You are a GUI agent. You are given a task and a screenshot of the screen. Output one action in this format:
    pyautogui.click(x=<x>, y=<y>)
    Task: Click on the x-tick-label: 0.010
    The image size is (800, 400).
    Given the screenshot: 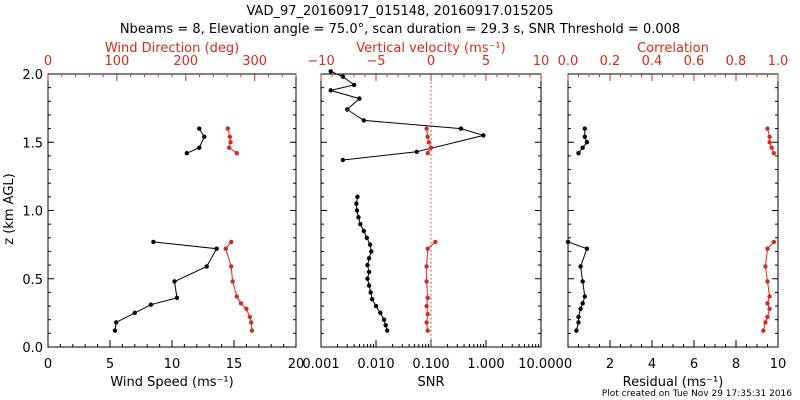 What is the action you would take?
    pyautogui.click(x=375, y=364)
    